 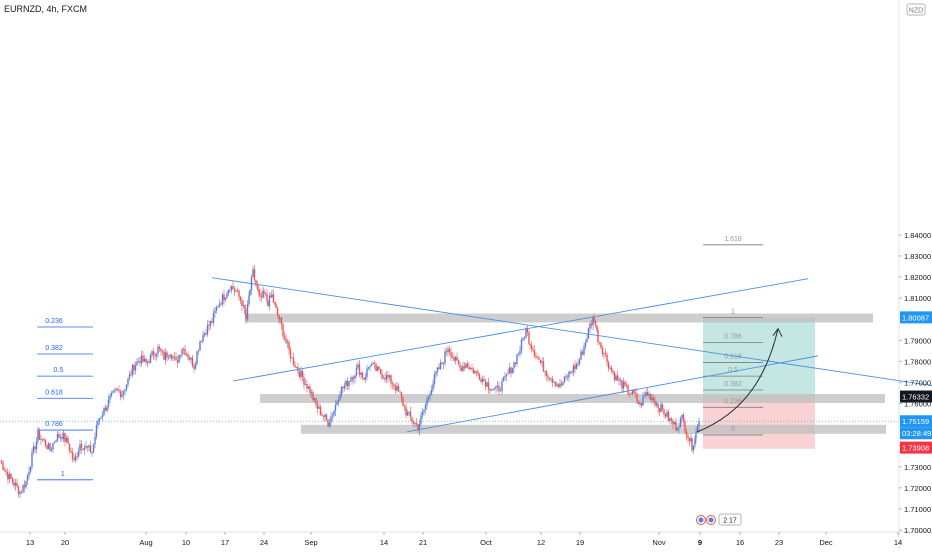 I want to click on time-tick-label: 19, so click(x=580, y=542).